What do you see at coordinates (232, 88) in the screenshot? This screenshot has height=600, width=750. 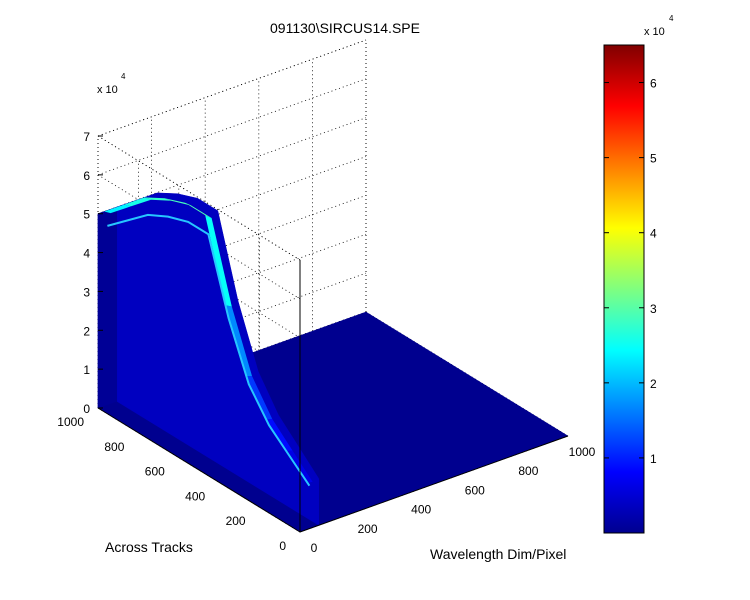 I see `box-edge-top-back` at bounding box center [232, 88].